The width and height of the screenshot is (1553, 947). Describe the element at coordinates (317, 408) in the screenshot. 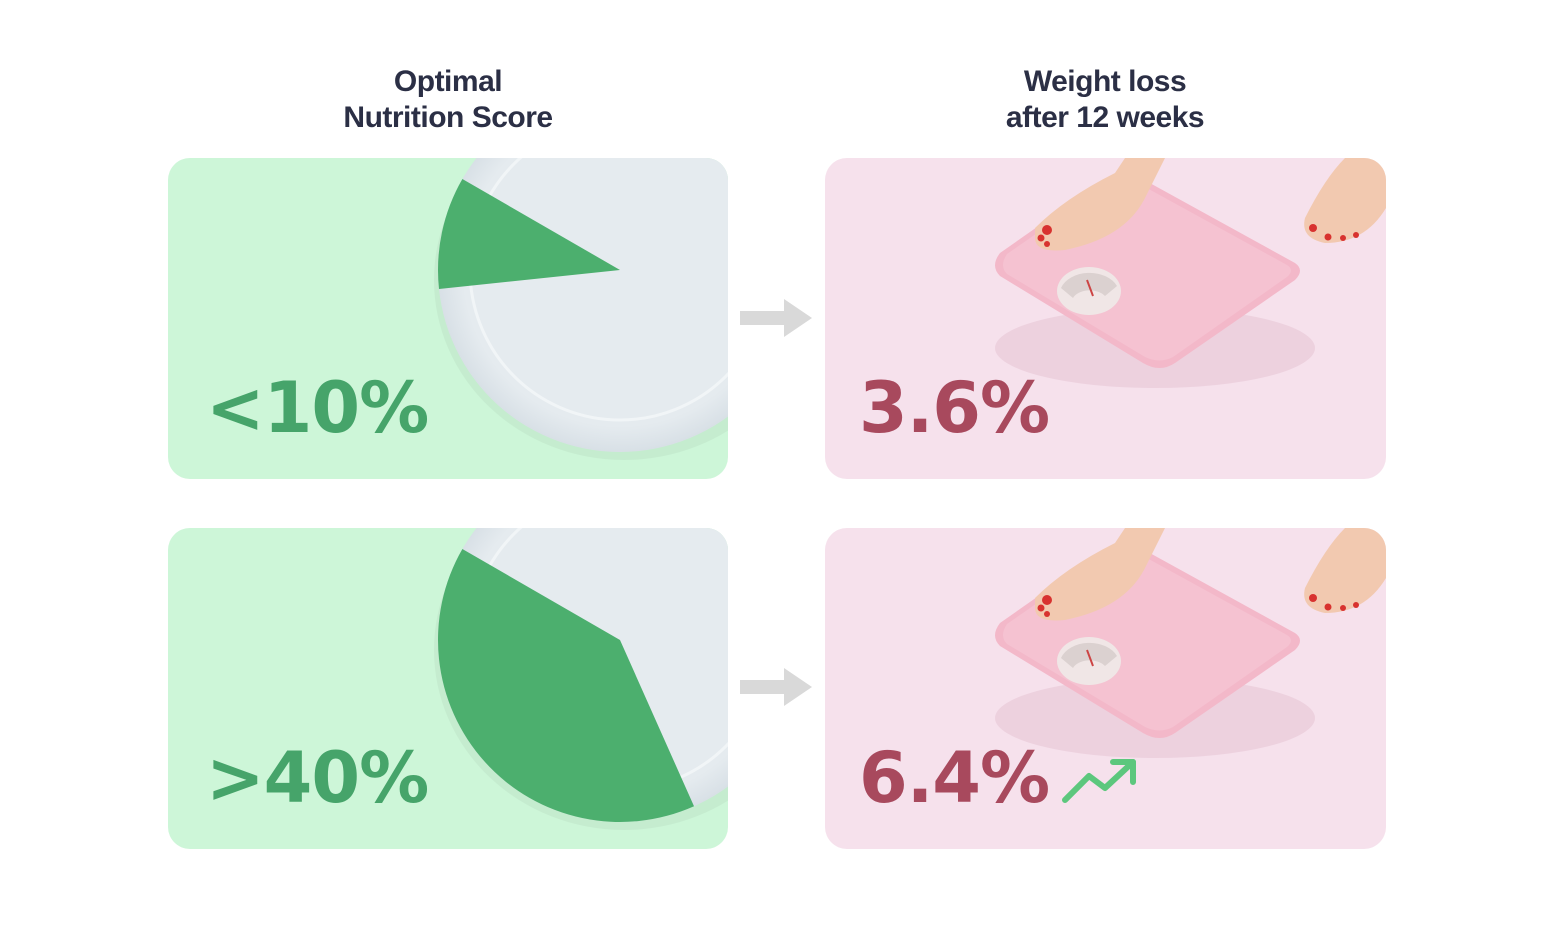

I see `nutrition-score-value: <10%` at that location.